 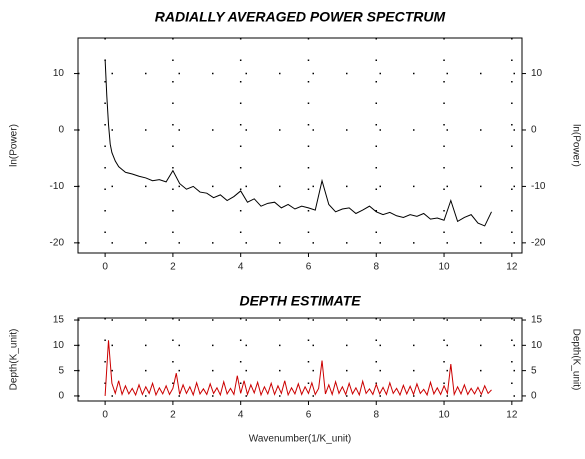 What do you see at coordinates (57, 242) in the screenshot?
I see `y-tick-label: -20` at bounding box center [57, 242].